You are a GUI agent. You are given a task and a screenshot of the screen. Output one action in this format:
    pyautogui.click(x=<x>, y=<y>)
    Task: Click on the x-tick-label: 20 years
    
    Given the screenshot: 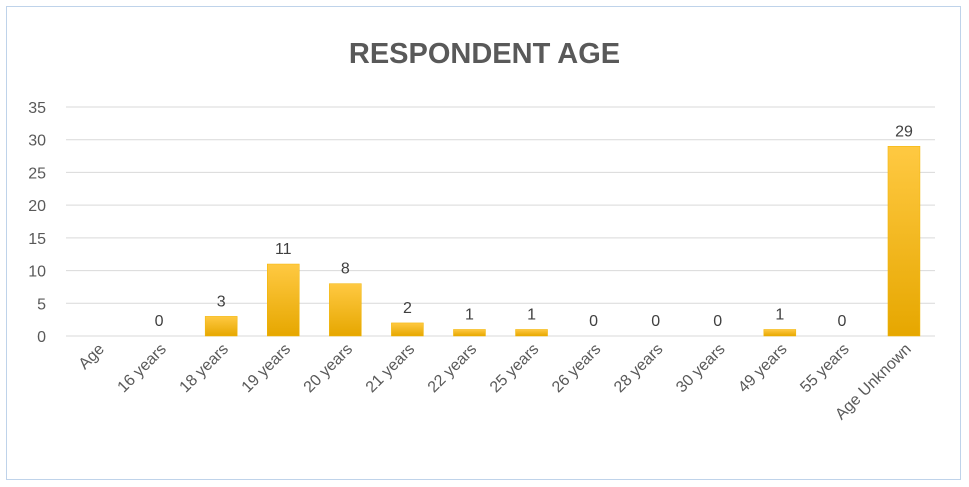 What is the action you would take?
    pyautogui.click(x=328, y=368)
    